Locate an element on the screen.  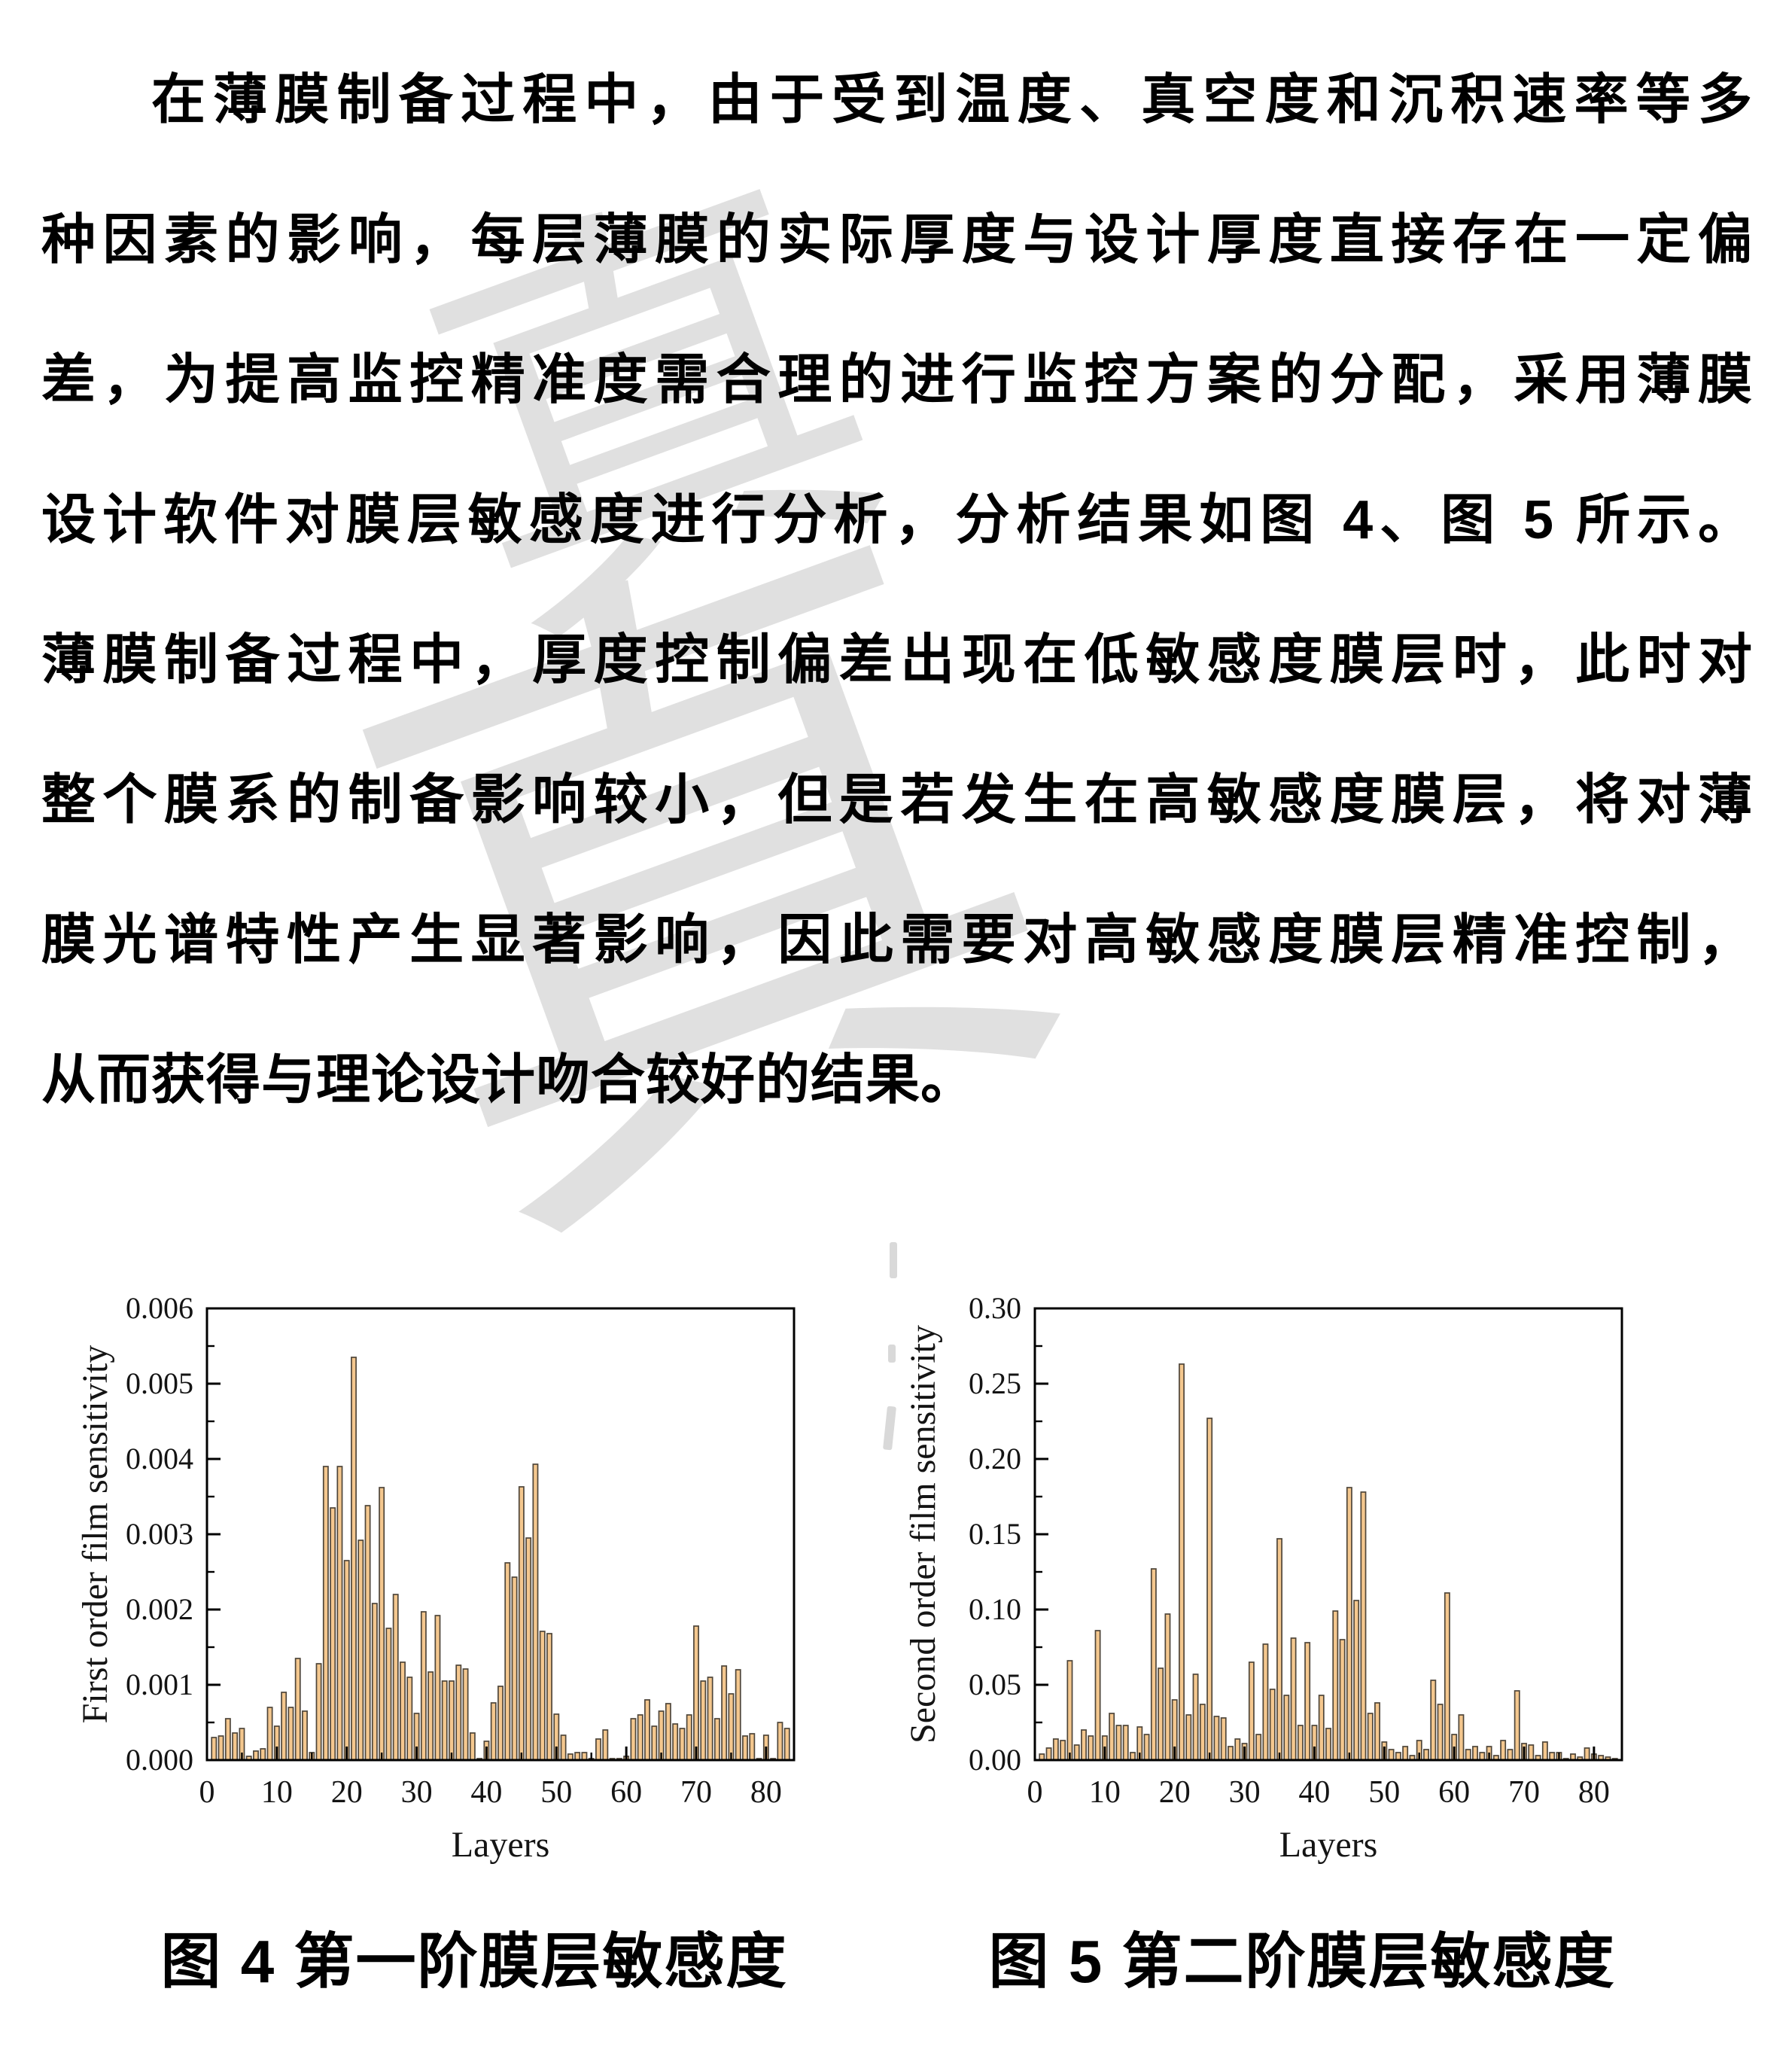
y-tick-label: 0.15 is located at coordinates (995, 1534).